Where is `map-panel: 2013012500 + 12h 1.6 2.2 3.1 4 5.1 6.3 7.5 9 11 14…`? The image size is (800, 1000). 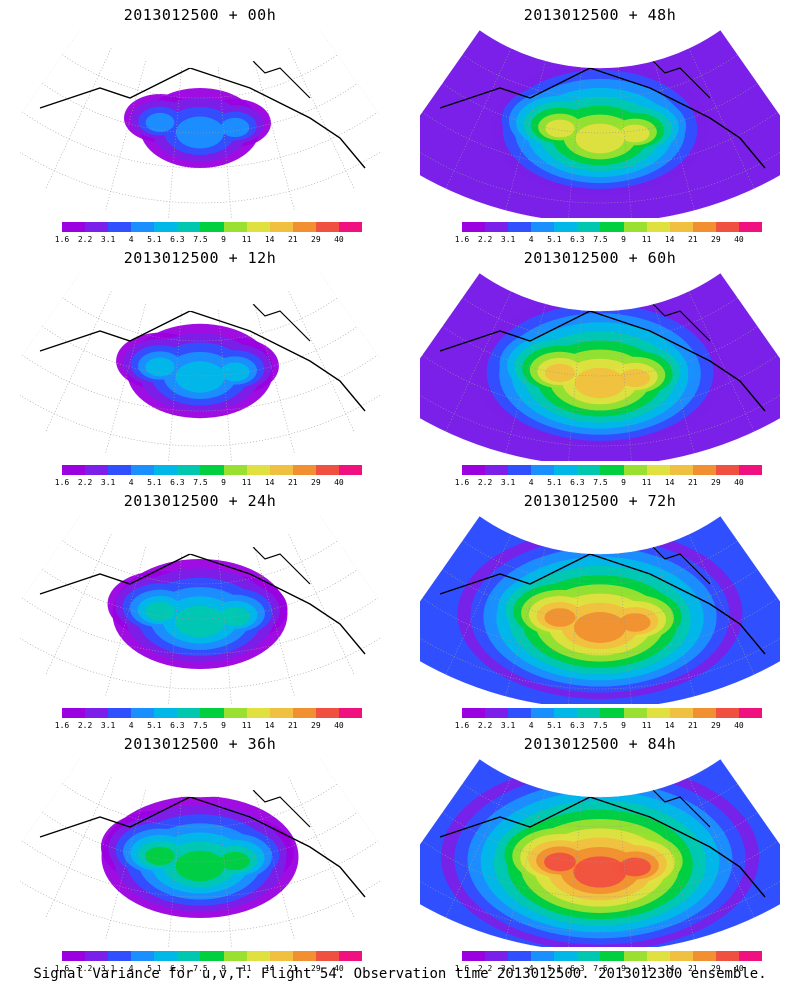 map-panel: 2013012500 + 12h 1.6 2.2 3.1 4 5.1 6.3 7.5 9 11 14… is located at coordinates (200, 365).